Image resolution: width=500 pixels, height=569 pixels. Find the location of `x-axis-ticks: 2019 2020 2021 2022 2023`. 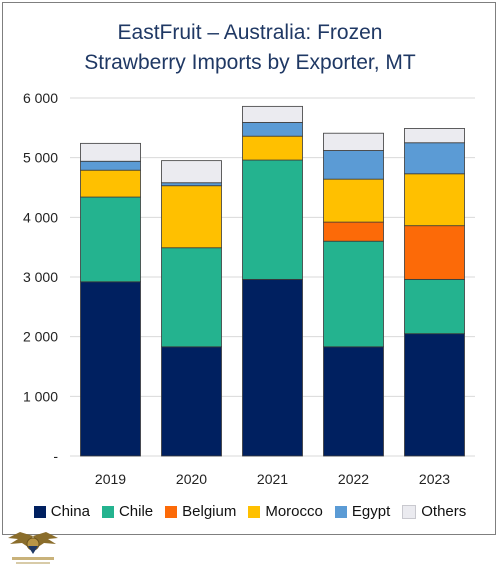

x-axis-ticks: 2019 2020 2021 2022 2023 is located at coordinates (272, 479).